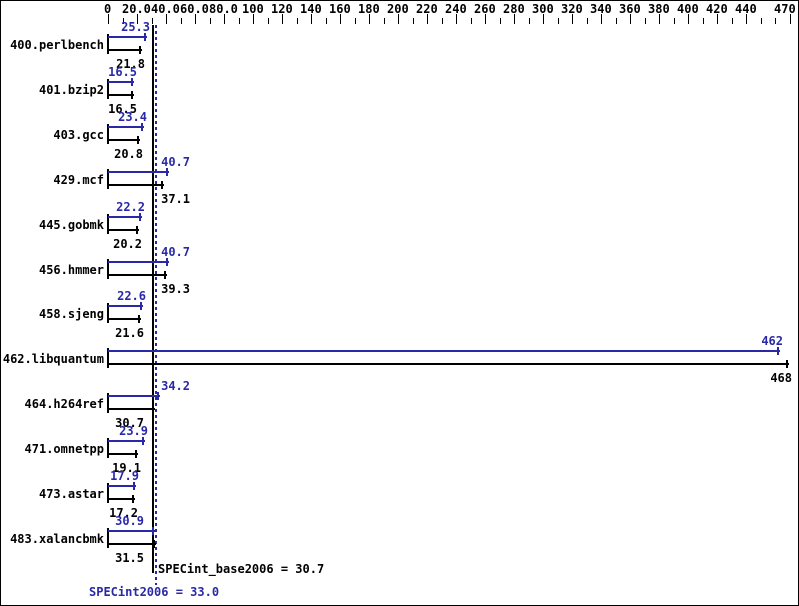 The height and width of the screenshot is (606, 799). What do you see at coordinates (71, 494) in the screenshot?
I see `benchmark-label: 473.astar` at bounding box center [71, 494].